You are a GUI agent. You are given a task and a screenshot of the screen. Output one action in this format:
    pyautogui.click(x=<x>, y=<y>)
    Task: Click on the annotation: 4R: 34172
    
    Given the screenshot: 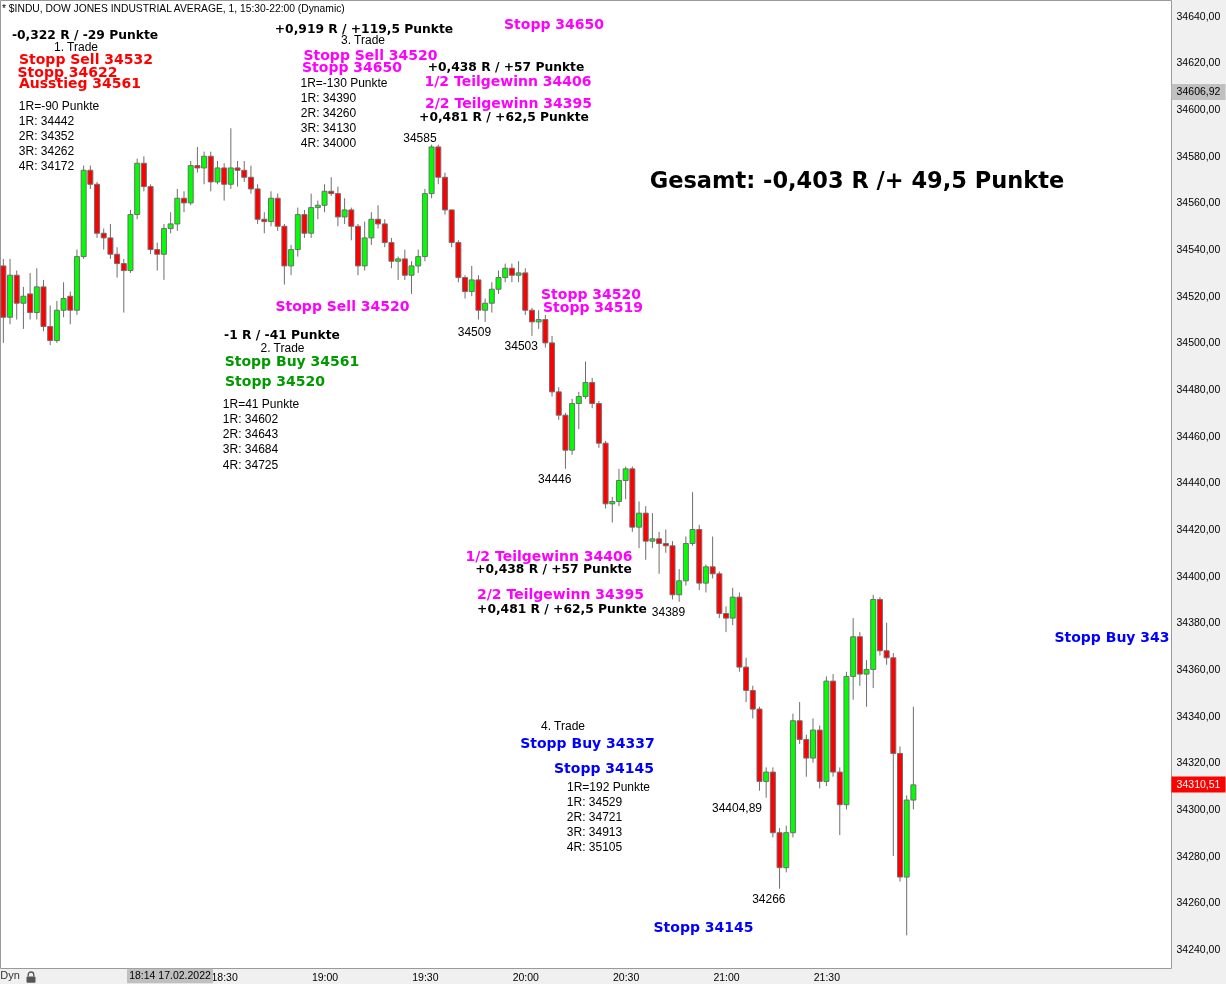 What is the action you would take?
    pyautogui.click(x=46, y=166)
    